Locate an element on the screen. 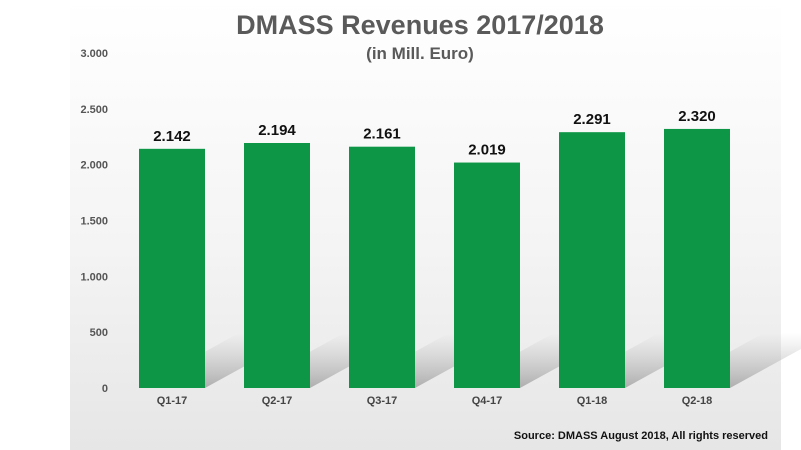 This screenshot has height=450, width=801. x-tick-label: Q1-18 is located at coordinates (592, 401).